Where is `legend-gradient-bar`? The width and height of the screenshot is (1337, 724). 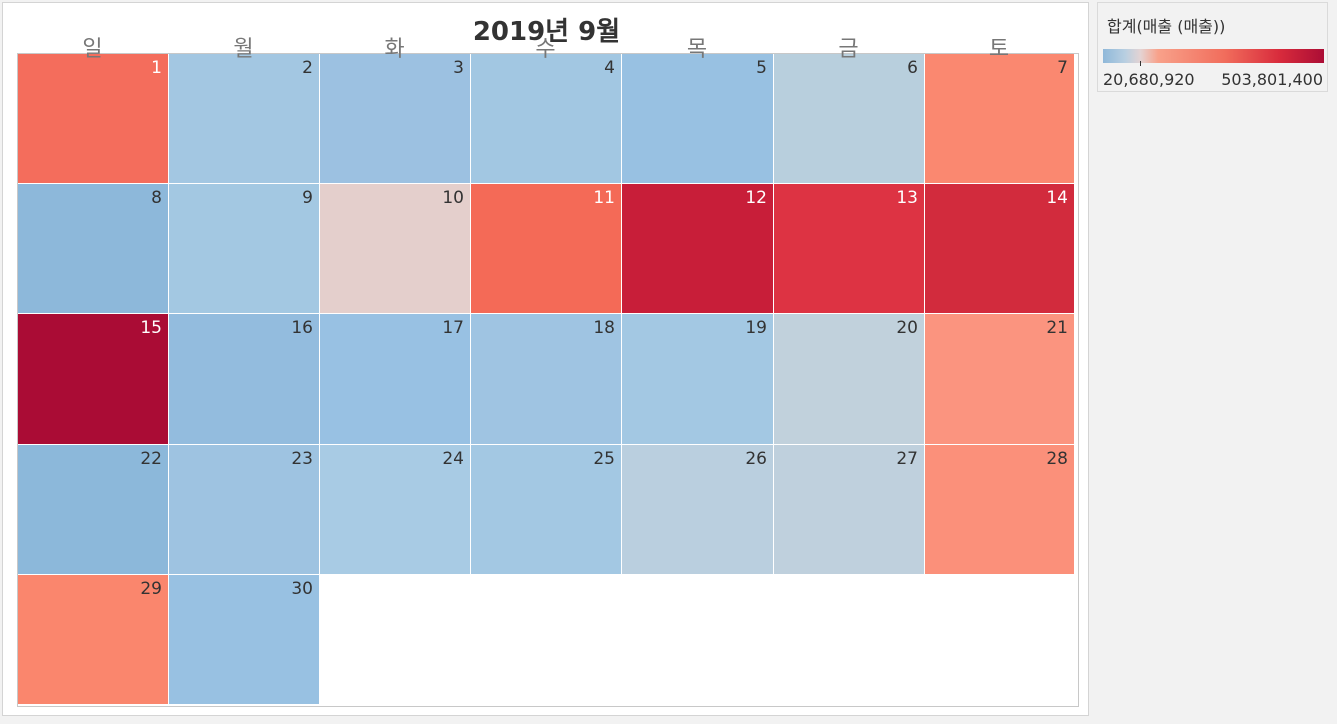 legend-gradient-bar is located at coordinates (1213, 56).